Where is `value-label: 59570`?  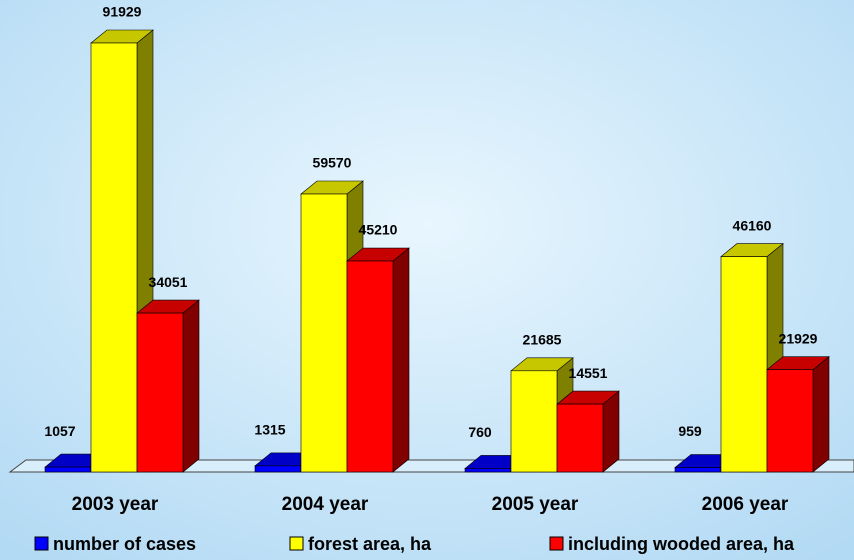
value-label: 59570 is located at coordinates (332, 163).